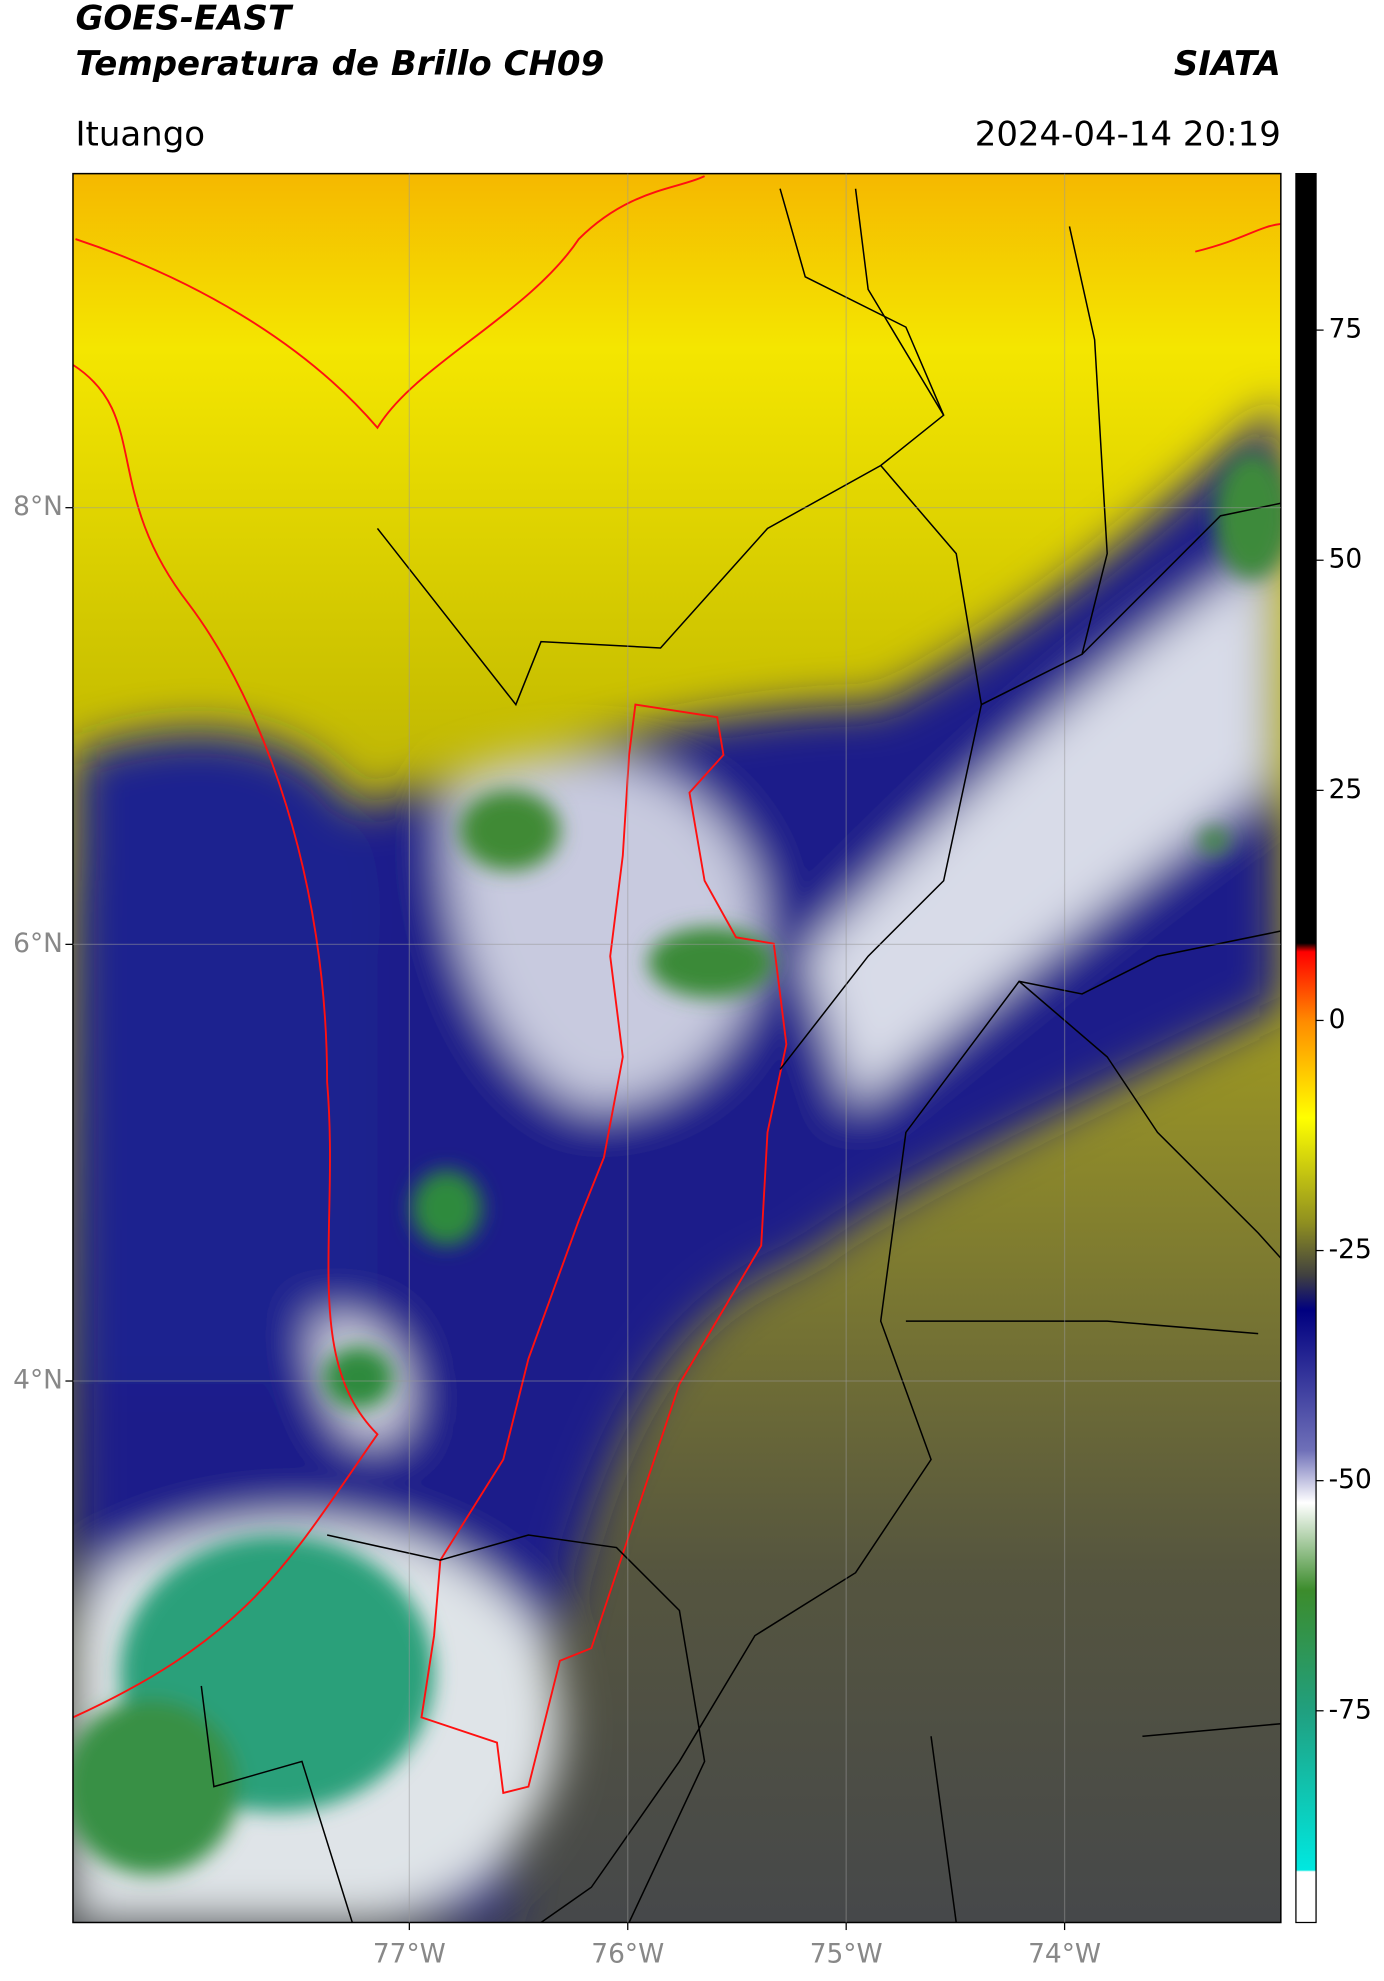 The image size is (1384, 1981). Describe the element at coordinates (1064, 1954) in the screenshot. I see `x-tick-label: 74°W` at that location.